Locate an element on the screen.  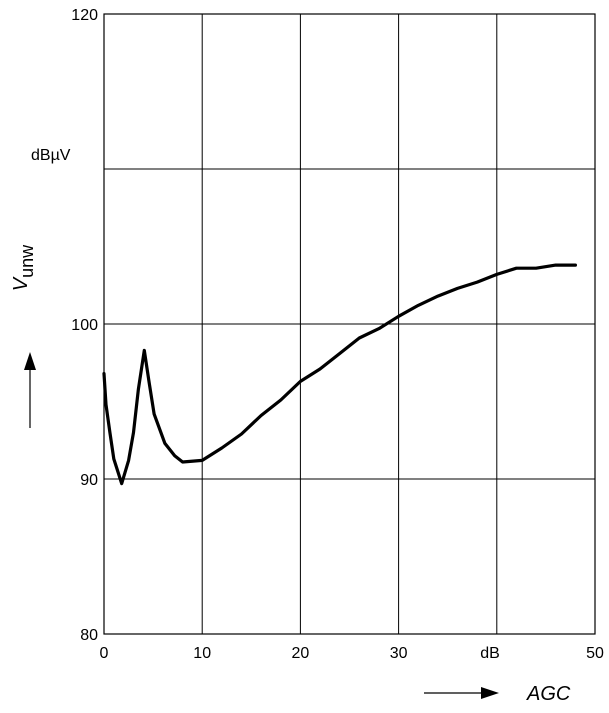
y-tick-label: 80 is located at coordinates (89, 635).